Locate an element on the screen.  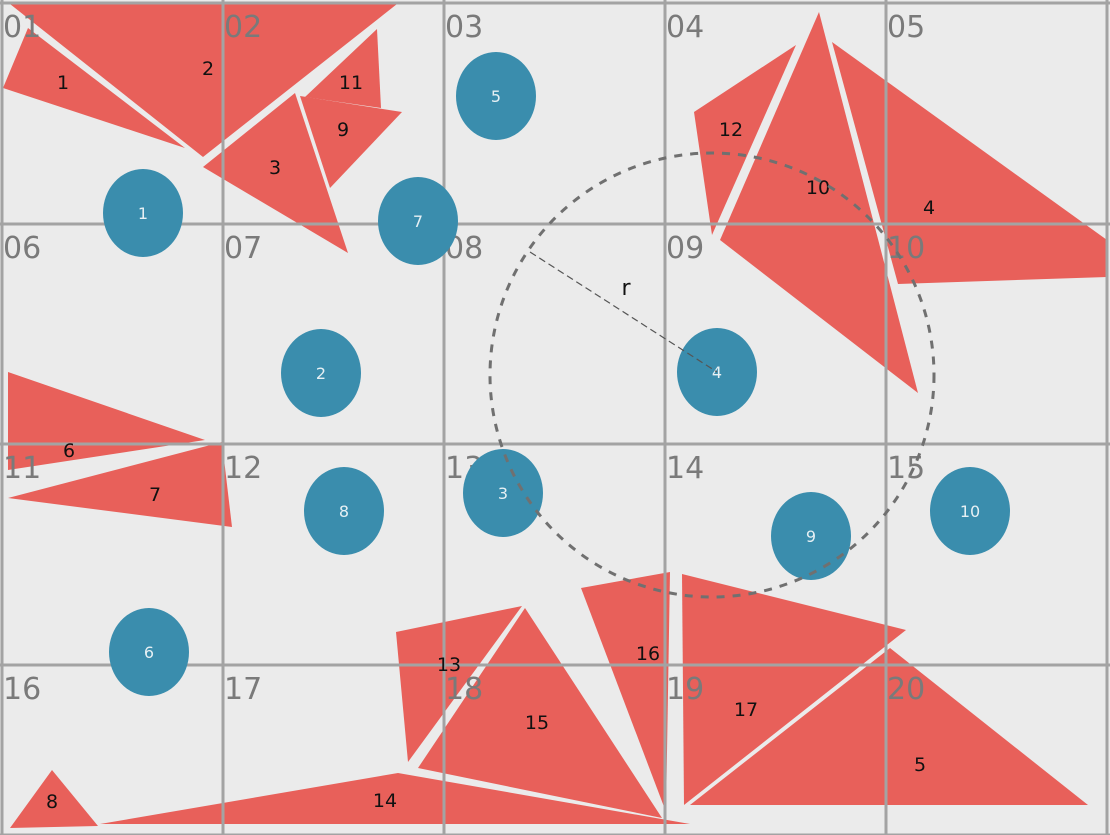
cell-label-12: 12 is located at coordinates (243, 468).